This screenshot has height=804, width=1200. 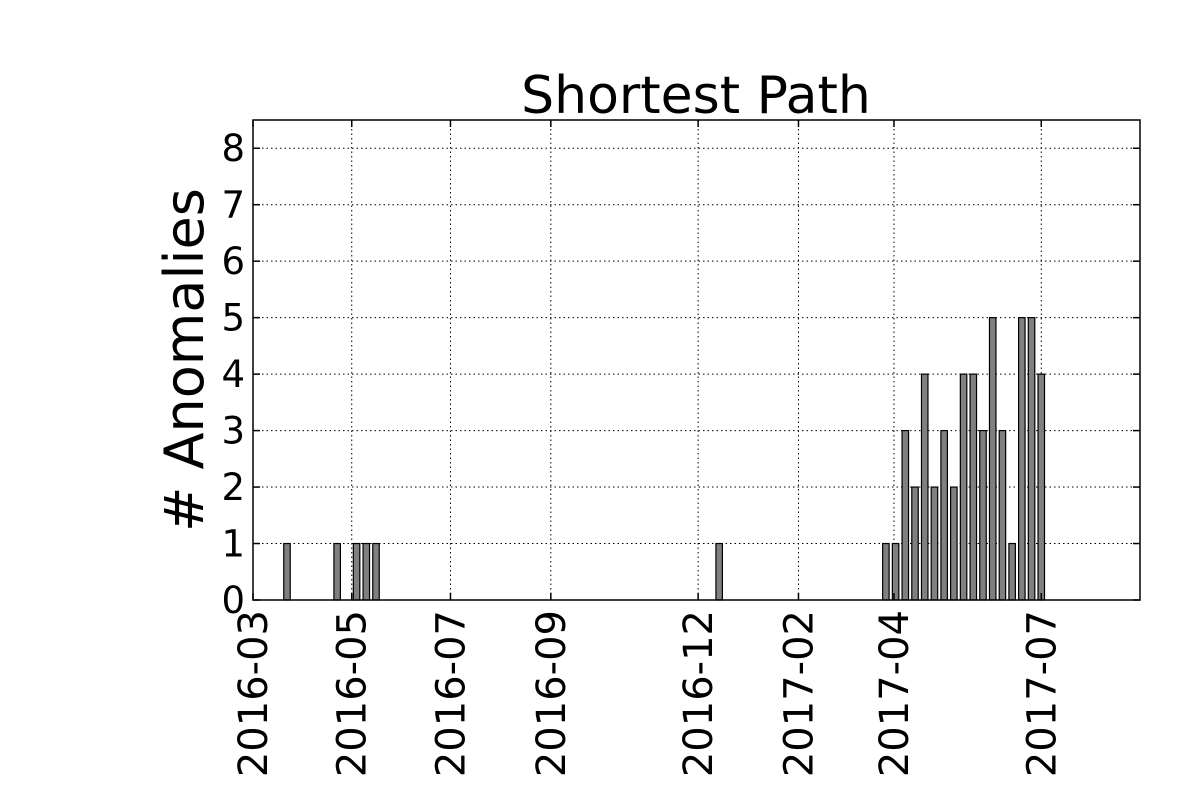 What do you see at coordinates (353, 693) in the screenshot?
I see `x-tick-label: 2016-05` at bounding box center [353, 693].